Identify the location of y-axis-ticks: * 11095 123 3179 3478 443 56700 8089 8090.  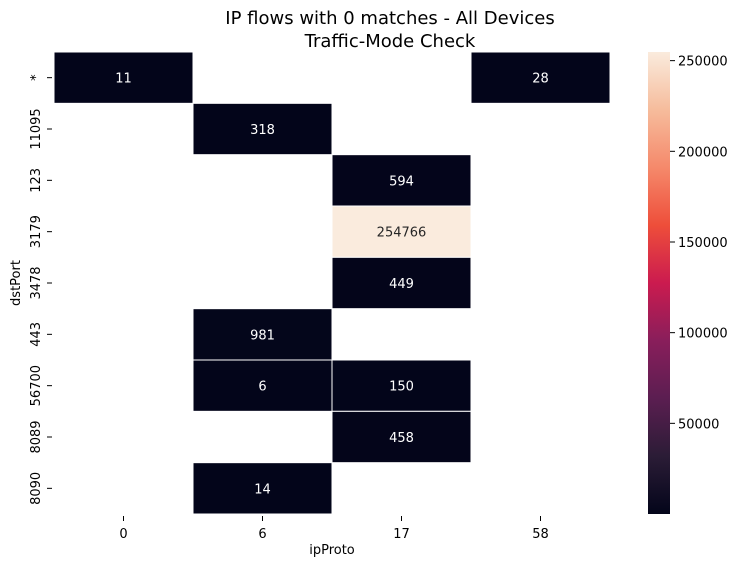
(40, 289).